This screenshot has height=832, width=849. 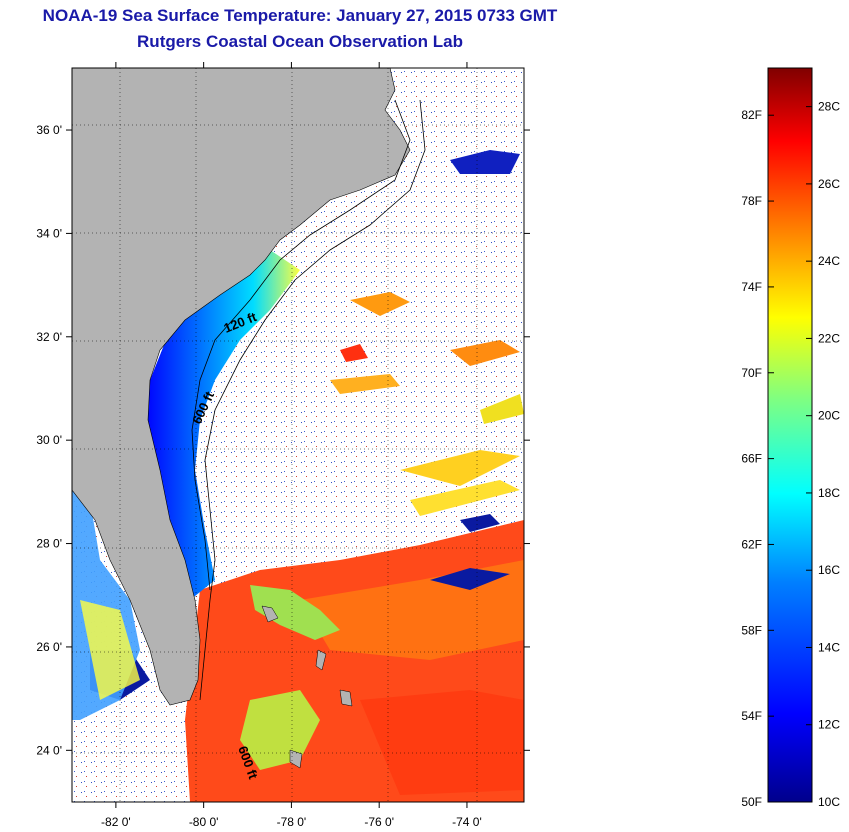 What do you see at coordinates (829, 107) in the screenshot?
I see `cb-c-label: 28C` at bounding box center [829, 107].